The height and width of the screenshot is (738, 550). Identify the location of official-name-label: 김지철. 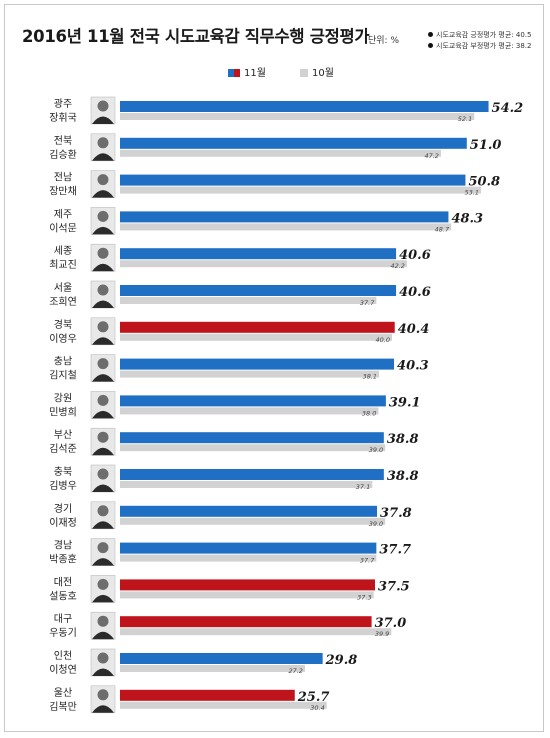
(63, 376).